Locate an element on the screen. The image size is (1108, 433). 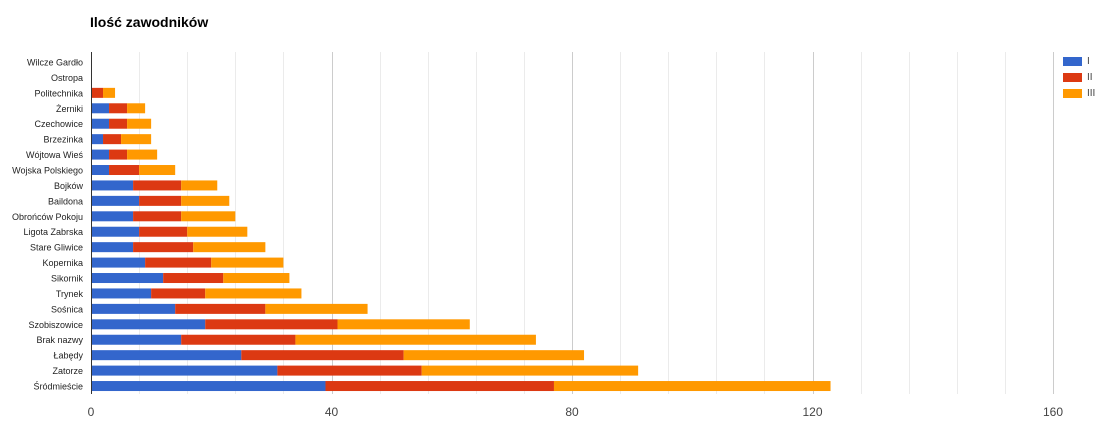
legend-label: I is located at coordinates (1088, 61).